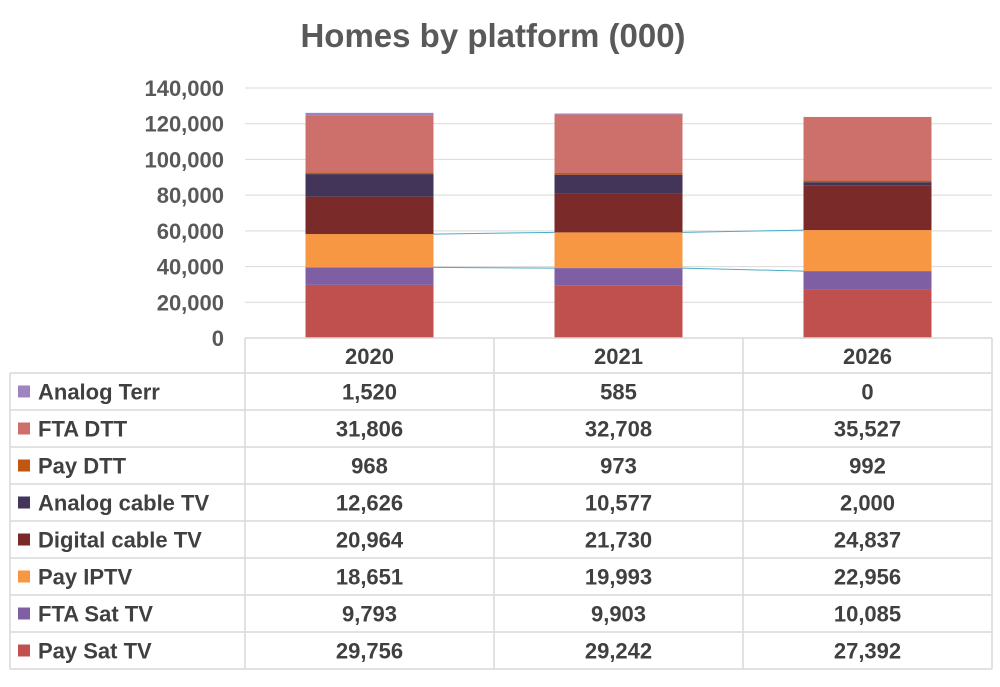 This screenshot has width=1000, height=687. Describe the element at coordinates (618, 311) in the screenshot. I see `bar-pay-sat-tv-2021: Pay Sat TV 2021: 29,242` at that location.